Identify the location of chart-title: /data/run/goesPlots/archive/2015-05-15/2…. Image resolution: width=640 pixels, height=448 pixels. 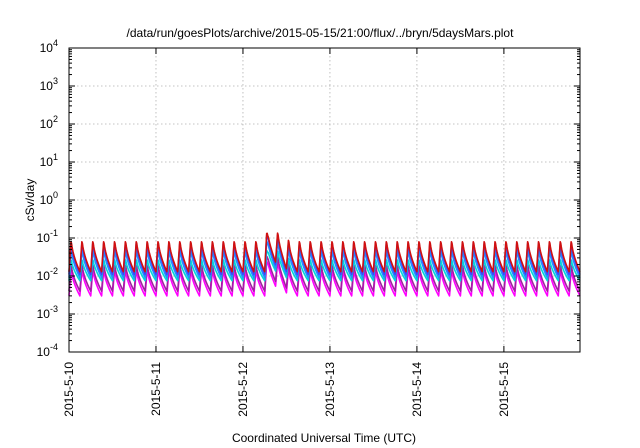
(321, 33).